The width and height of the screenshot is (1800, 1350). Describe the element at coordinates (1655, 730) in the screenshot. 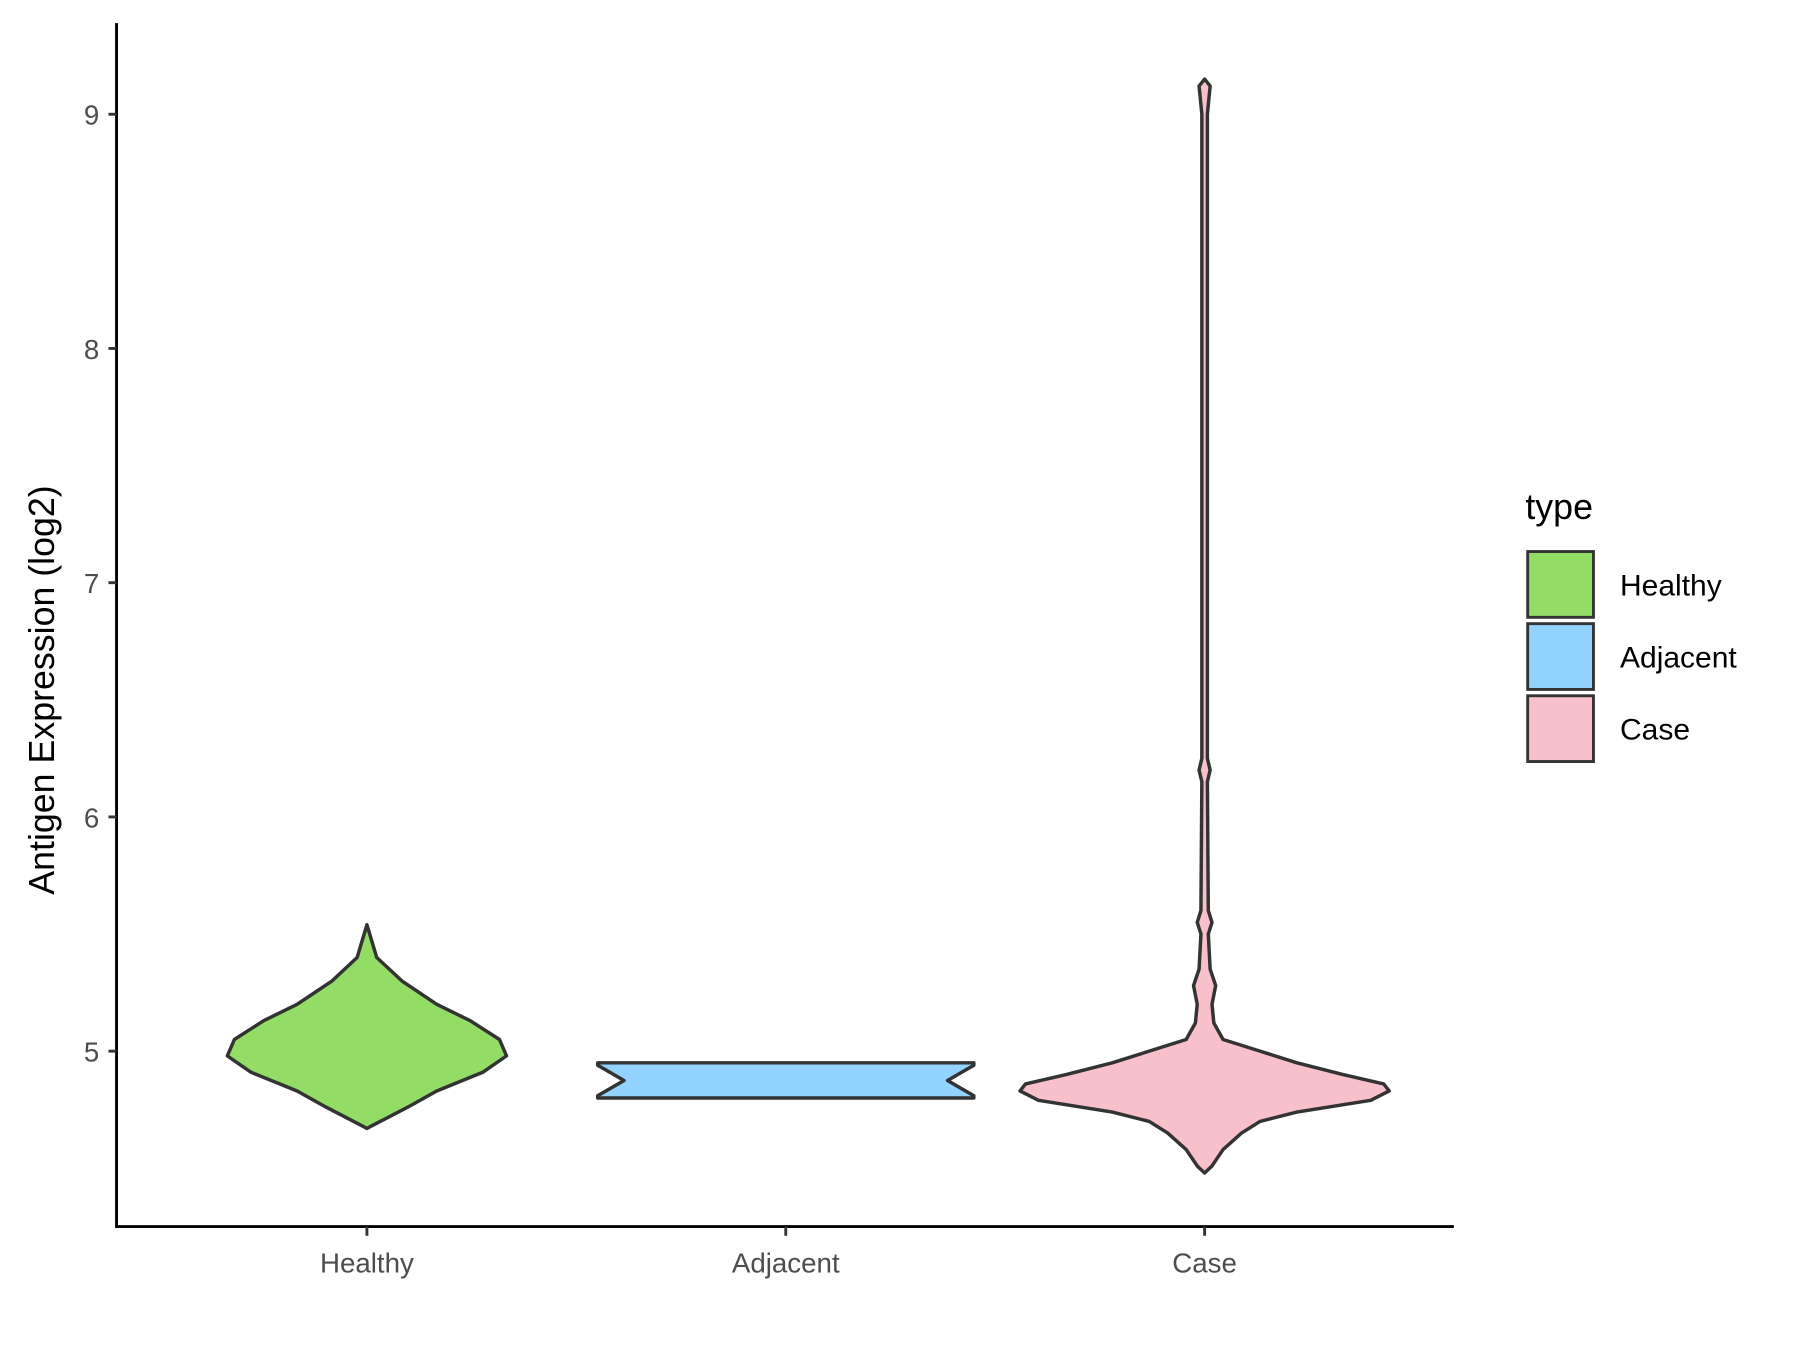

I see `legend-label: Case` at that location.